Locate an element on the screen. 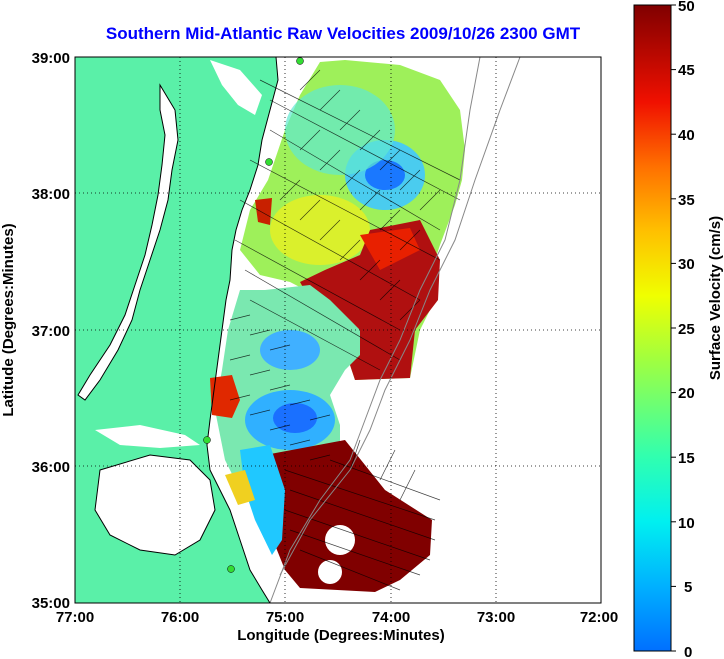  y-axis-label: Latitude (Degrees:Minutes) is located at coordinates (8, 319).